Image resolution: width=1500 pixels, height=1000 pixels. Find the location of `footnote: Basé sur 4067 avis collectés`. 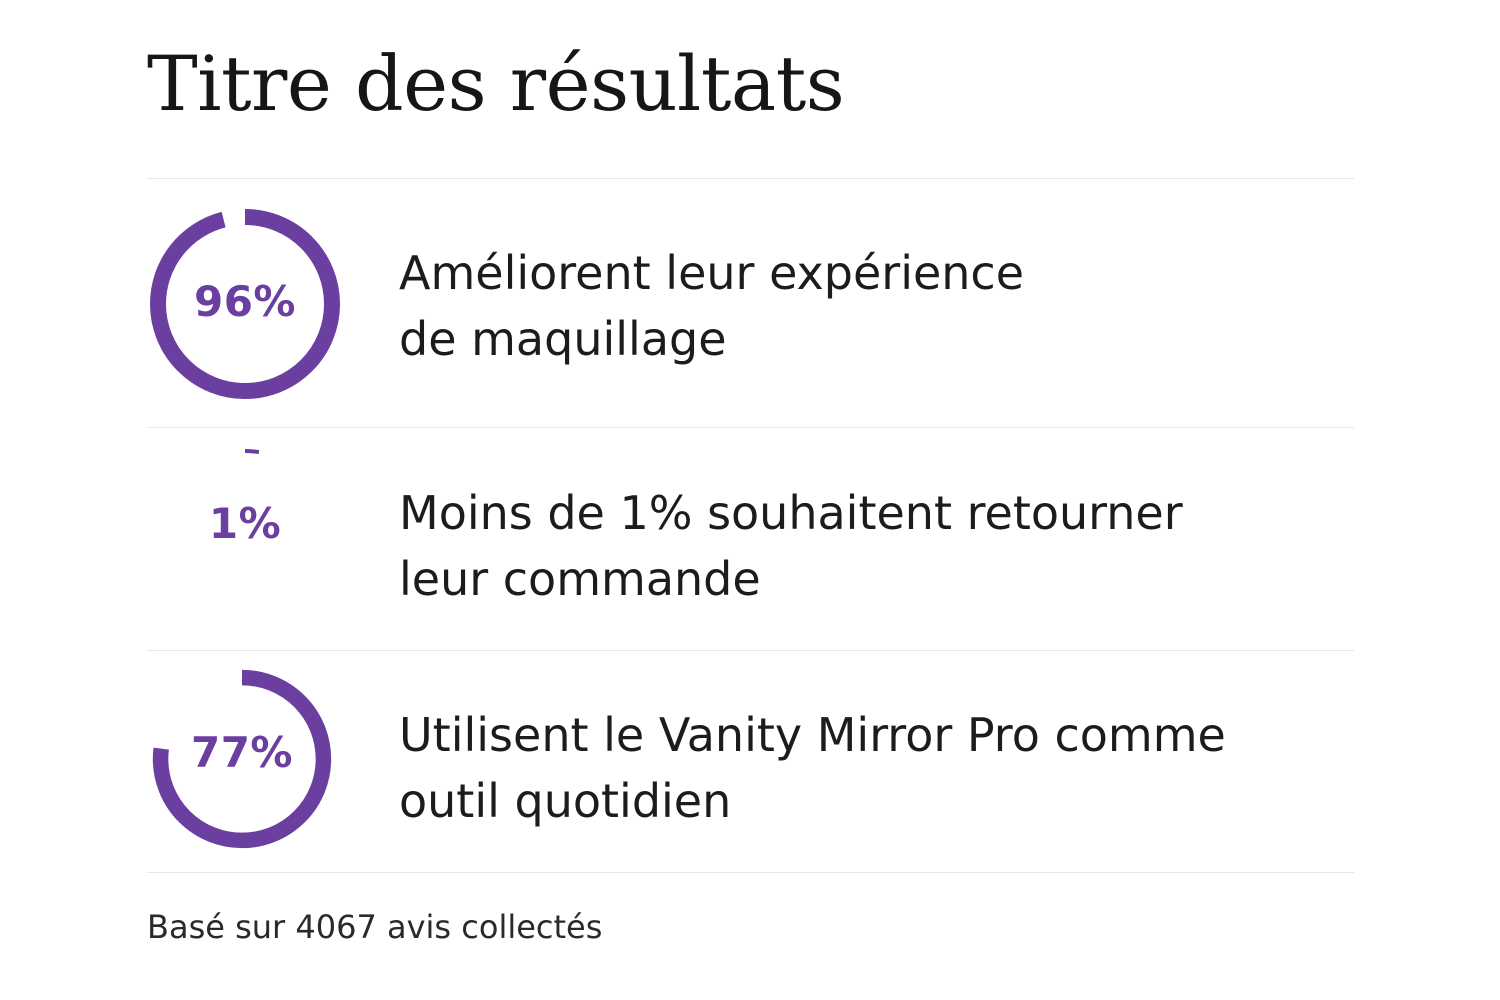

footnote: Basé sur 4067 avis collectés is located at coordinates (375, 927).